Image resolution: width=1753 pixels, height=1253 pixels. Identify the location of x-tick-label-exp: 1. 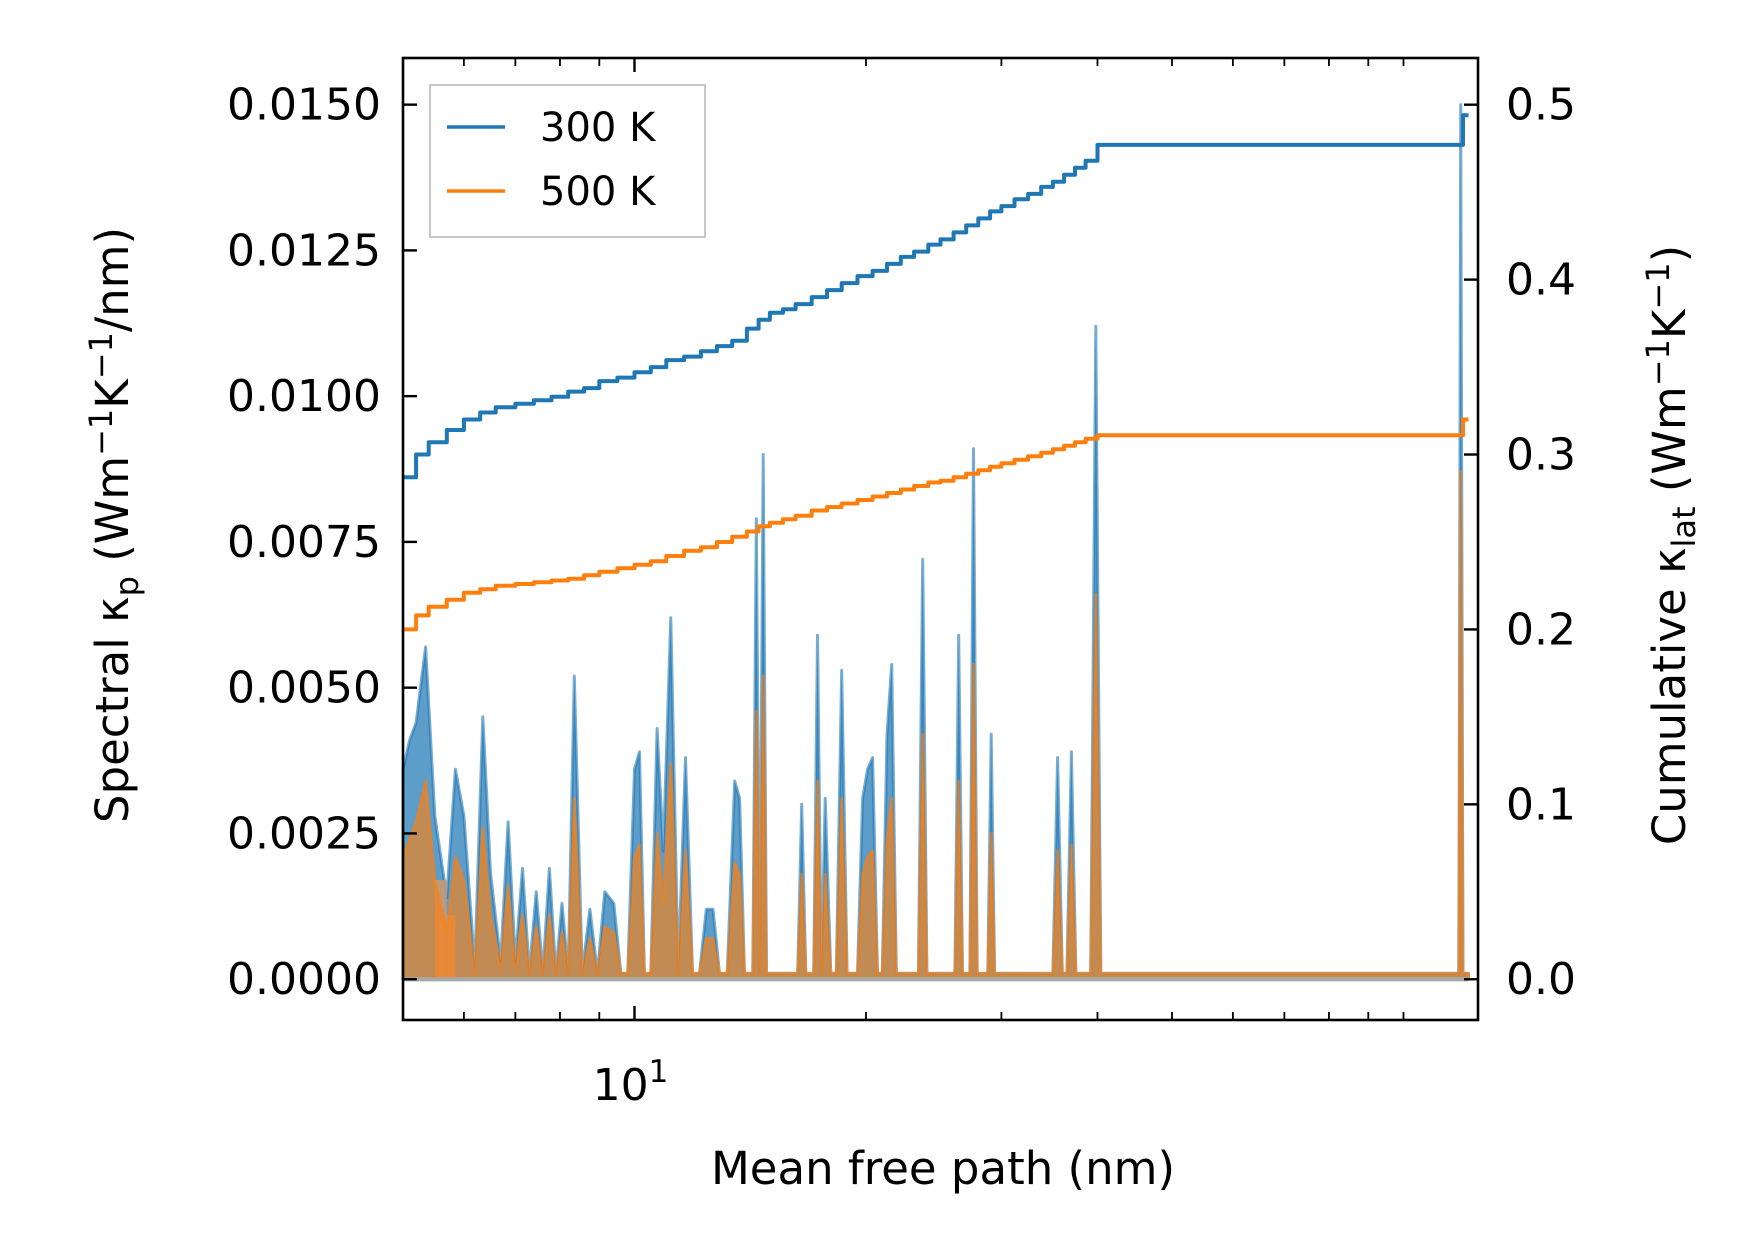
(659, 1072).